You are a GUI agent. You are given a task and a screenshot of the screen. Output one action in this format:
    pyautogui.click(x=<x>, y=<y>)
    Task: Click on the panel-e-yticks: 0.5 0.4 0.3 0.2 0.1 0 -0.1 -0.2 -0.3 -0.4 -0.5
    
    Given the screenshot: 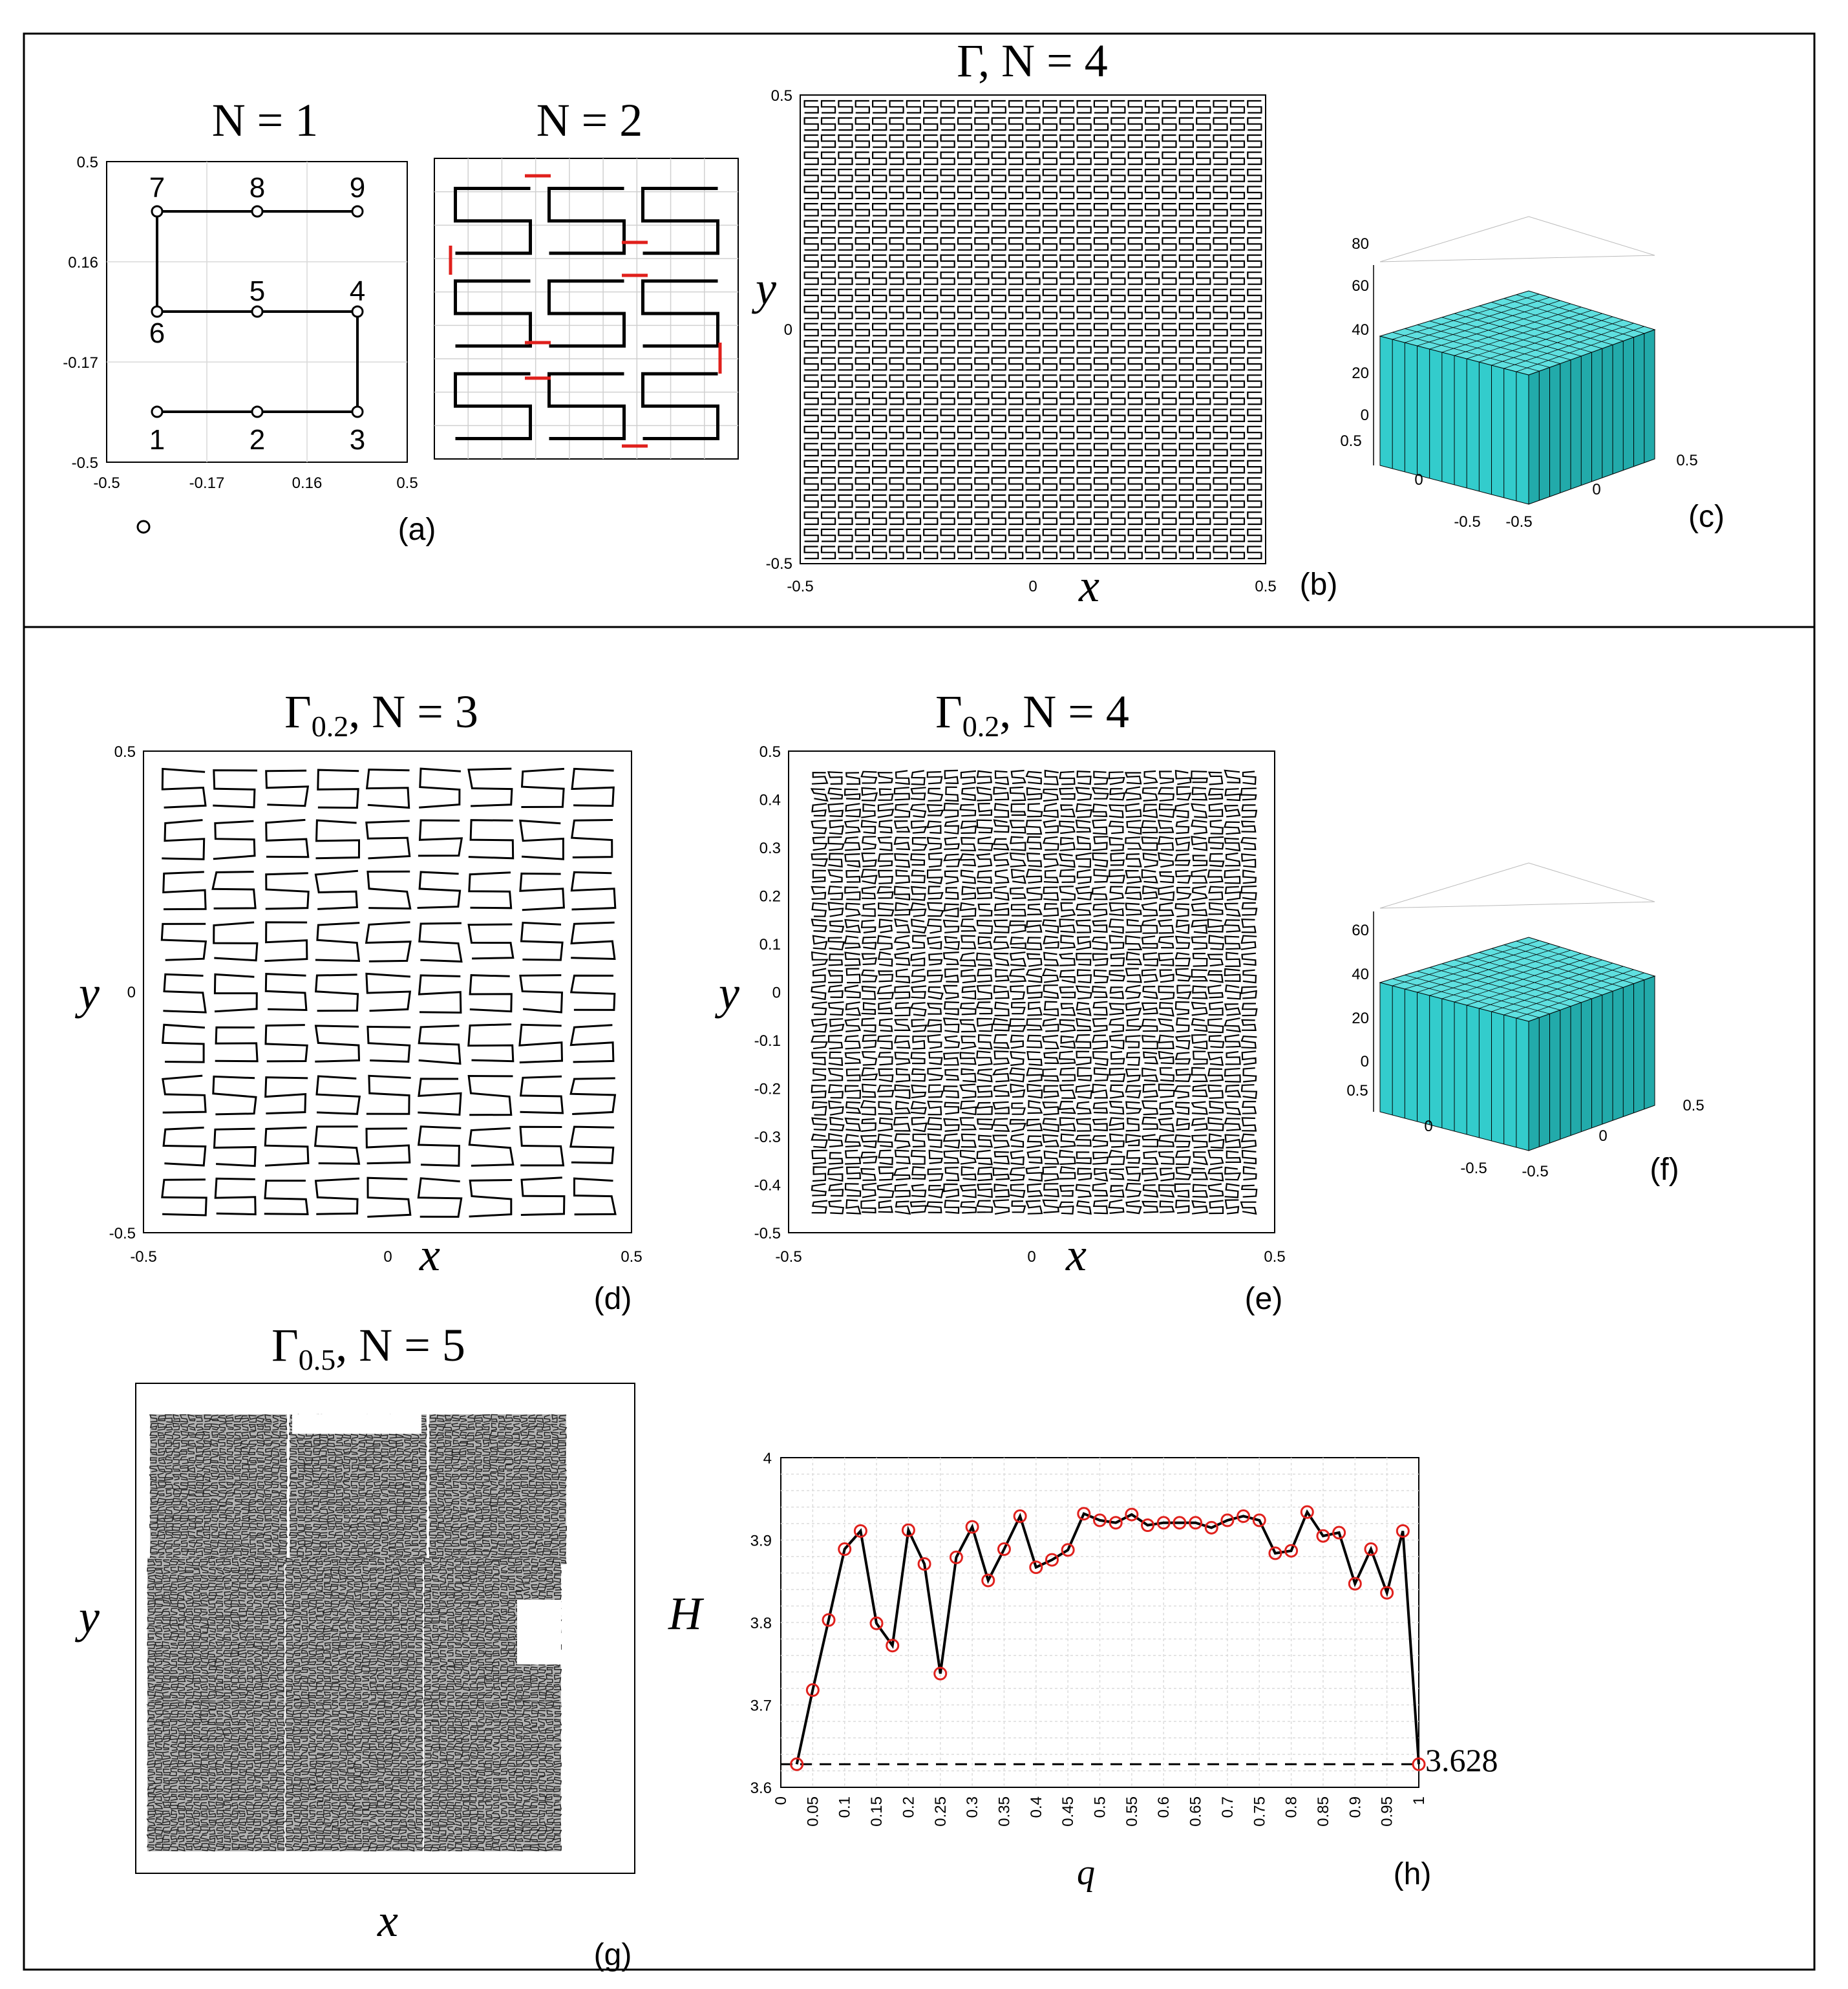 What is the action you would take?
    pyautogui.click(x=767, y=992)
    